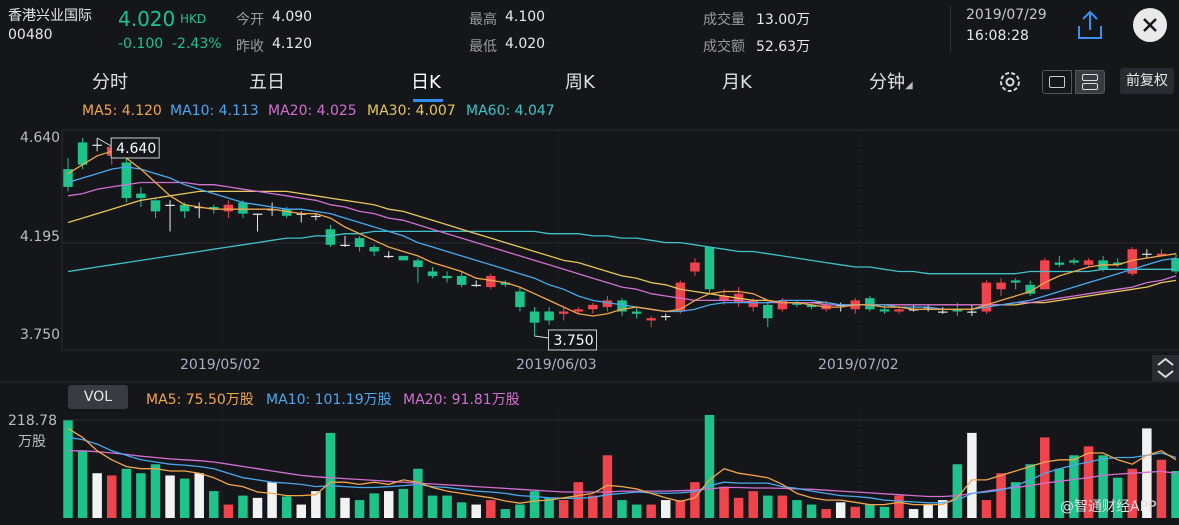  I want to click on max-marker-text: 4.640, so click(136, 149).